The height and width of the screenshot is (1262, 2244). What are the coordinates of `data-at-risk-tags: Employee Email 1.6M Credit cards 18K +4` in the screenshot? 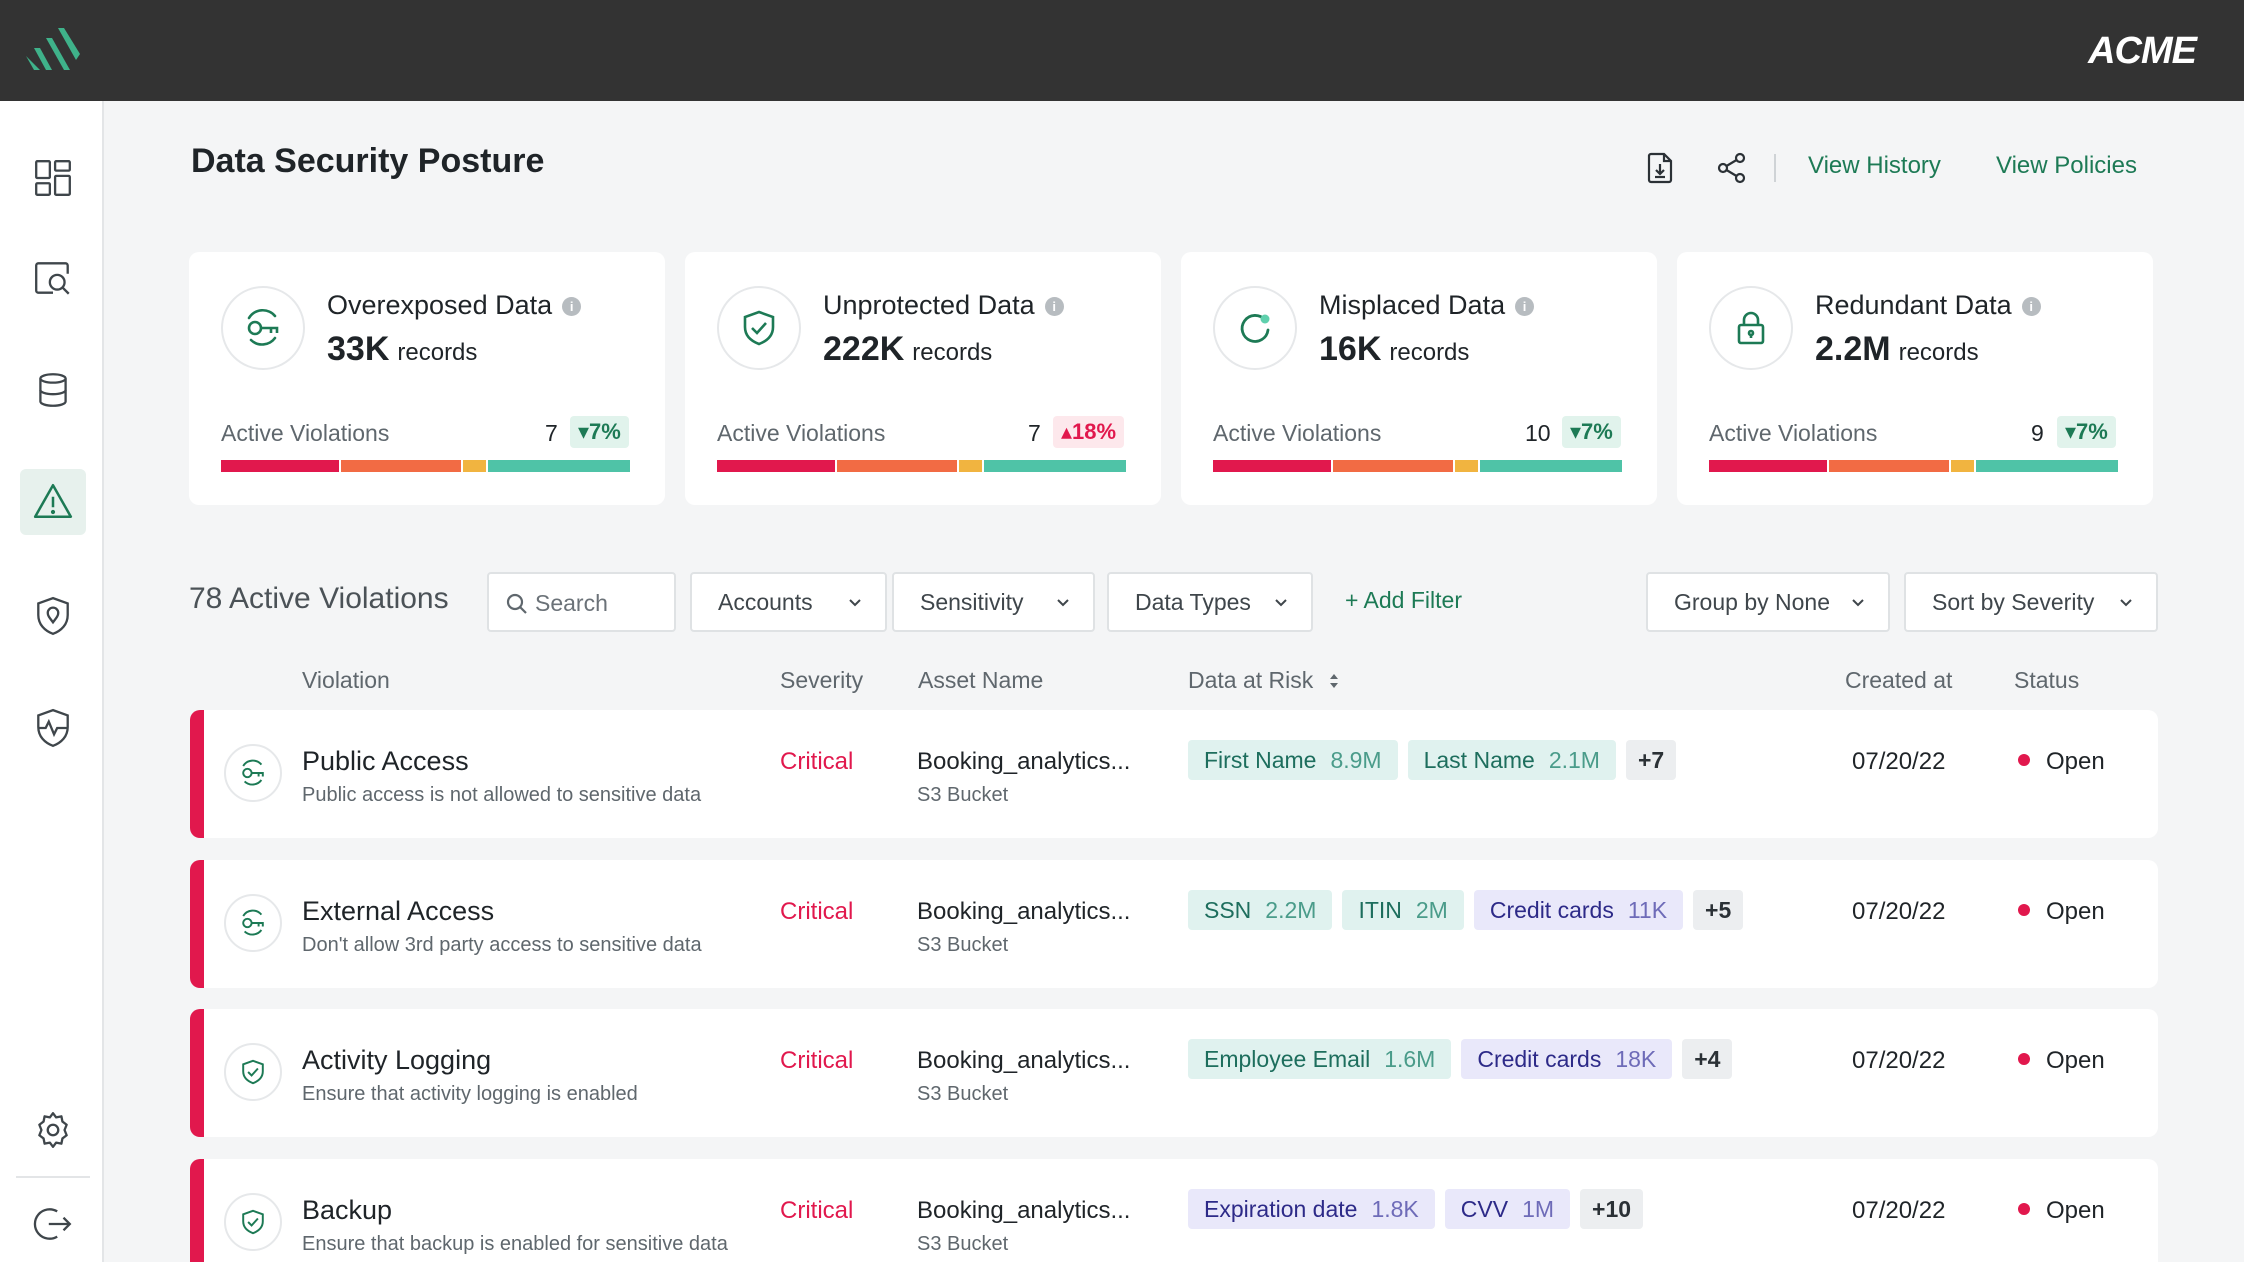 It's located at (1460, 1059).